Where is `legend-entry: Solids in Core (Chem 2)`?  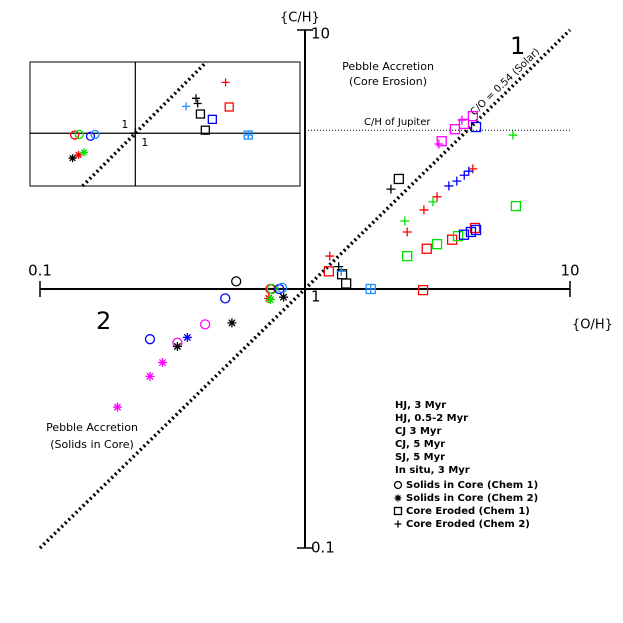 legend-entry: Solids in Core (Chem 2) is located at coordinates (472, 498).